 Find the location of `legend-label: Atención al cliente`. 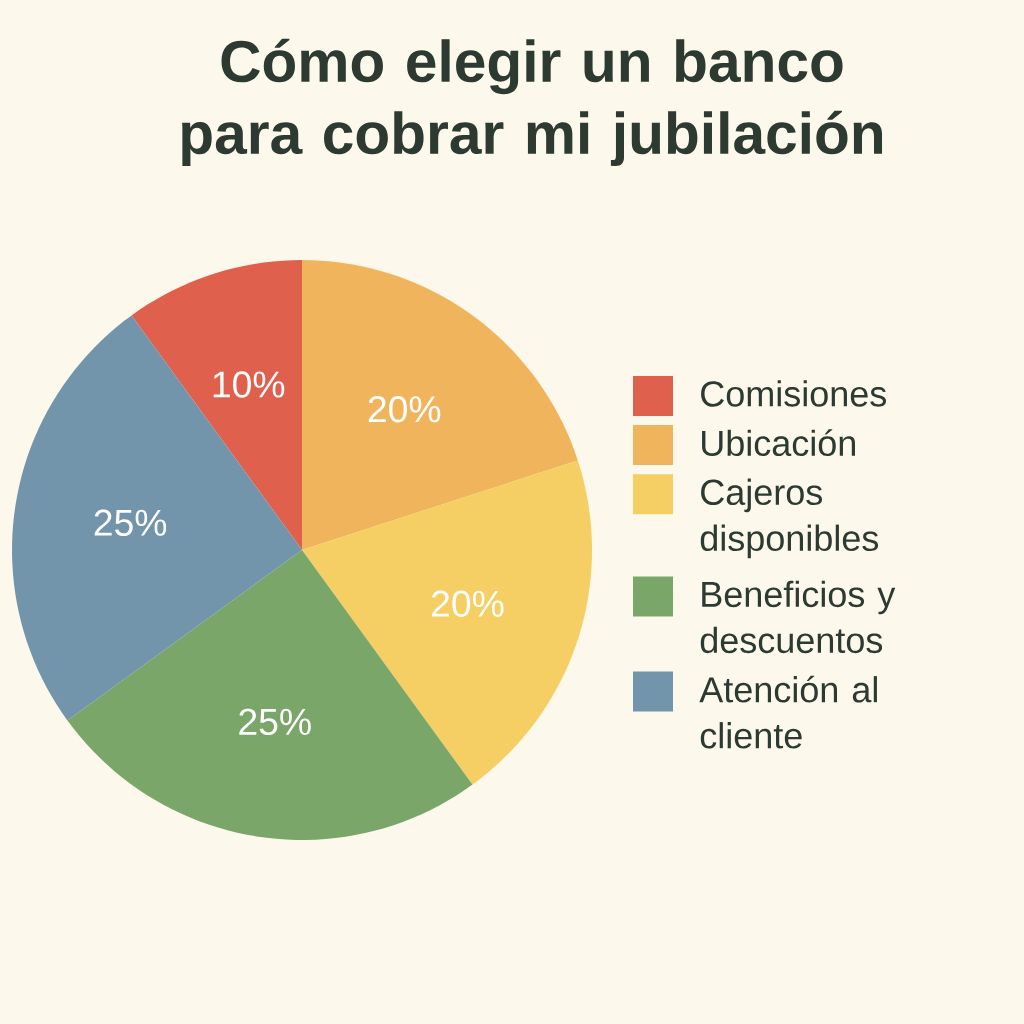

legend-label: Atención al cliente is located at coordinates (788, 712).